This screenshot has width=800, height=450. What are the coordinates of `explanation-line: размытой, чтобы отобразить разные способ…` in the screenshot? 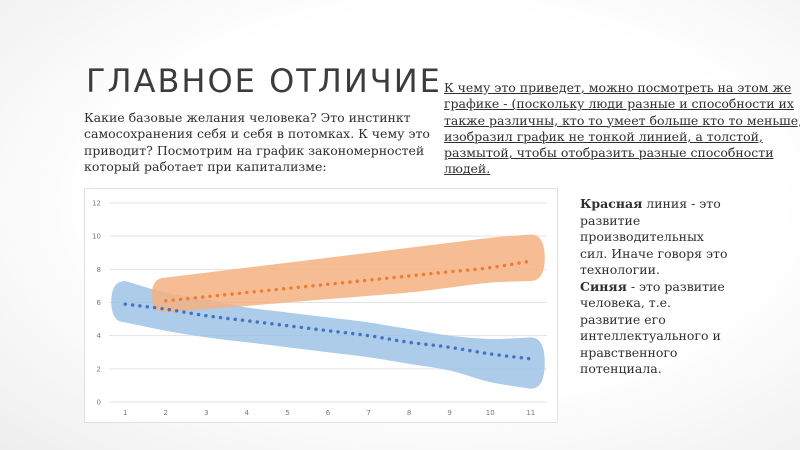 It's located at (609, 153).